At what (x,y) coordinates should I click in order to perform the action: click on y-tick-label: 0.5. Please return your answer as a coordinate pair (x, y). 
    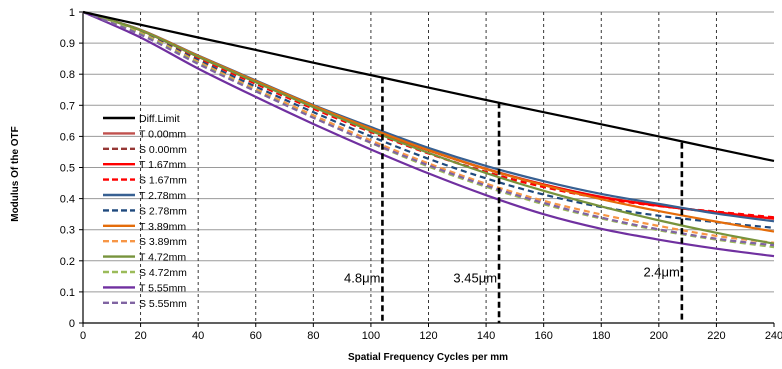
    Looking at the image, I should click on (67, 169).